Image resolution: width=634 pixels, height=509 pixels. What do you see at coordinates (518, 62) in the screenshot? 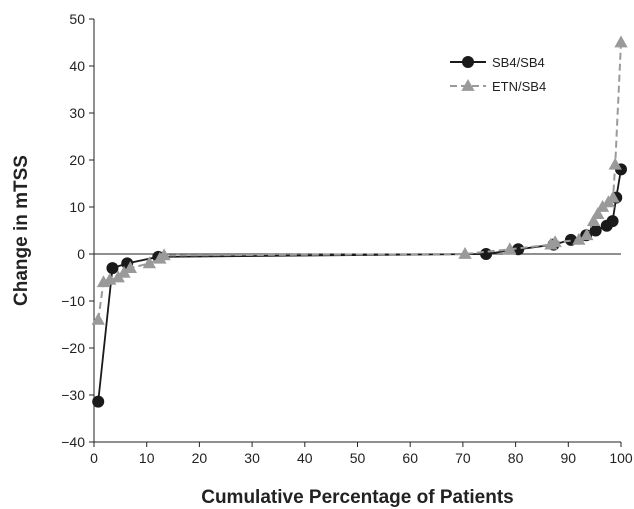
I see `legend-label-sb4-sb4: SB4/SB4` at bounding box center [518, 62].